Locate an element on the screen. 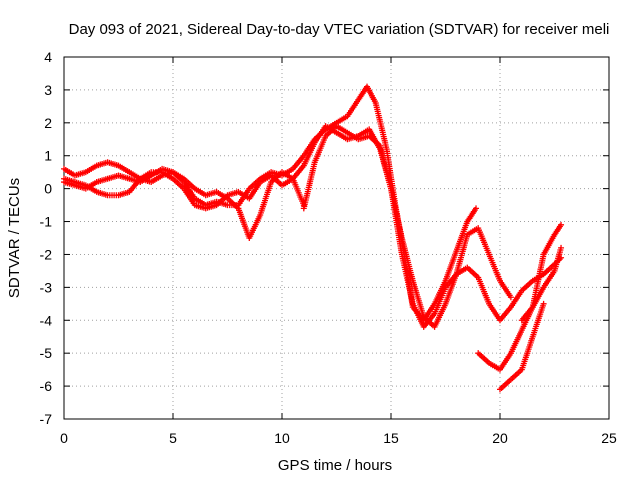  y-tick-label: 4 is located at coordinates (48, 57).